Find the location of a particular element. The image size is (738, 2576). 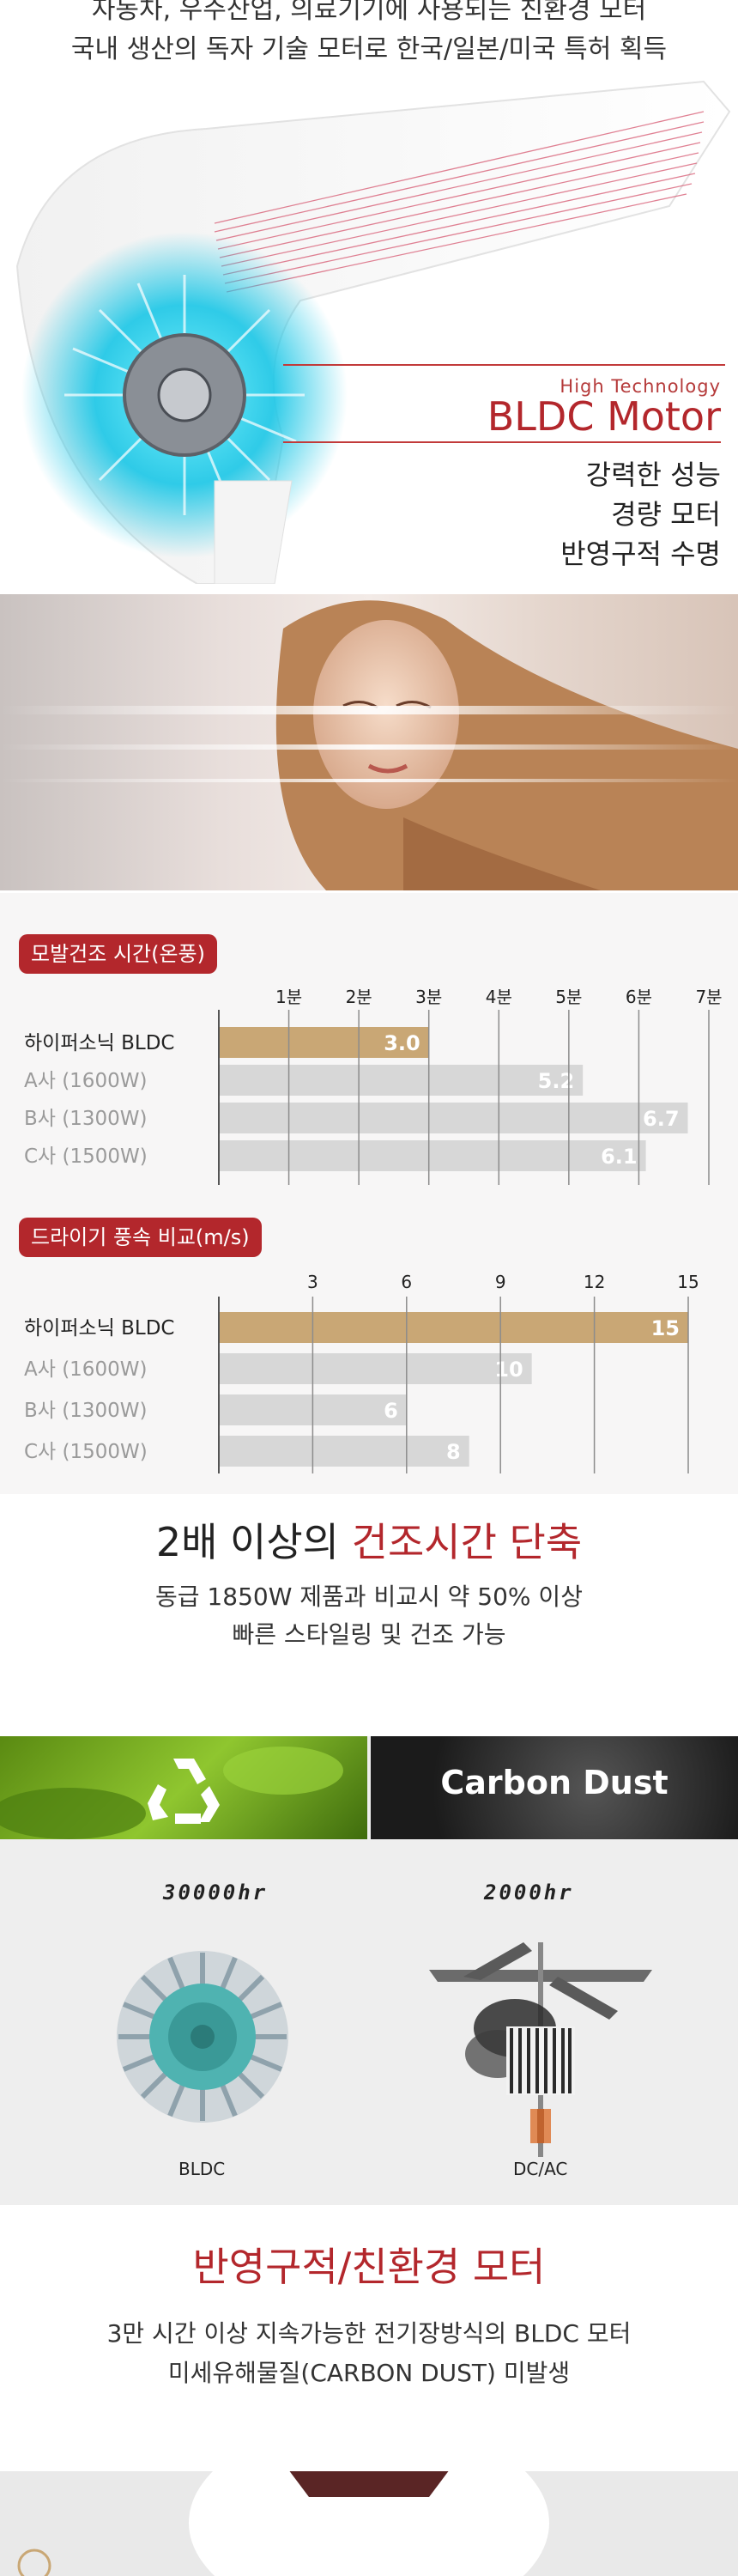

drying-tick-label-5: 6분 is located at coordinates (639, 997).